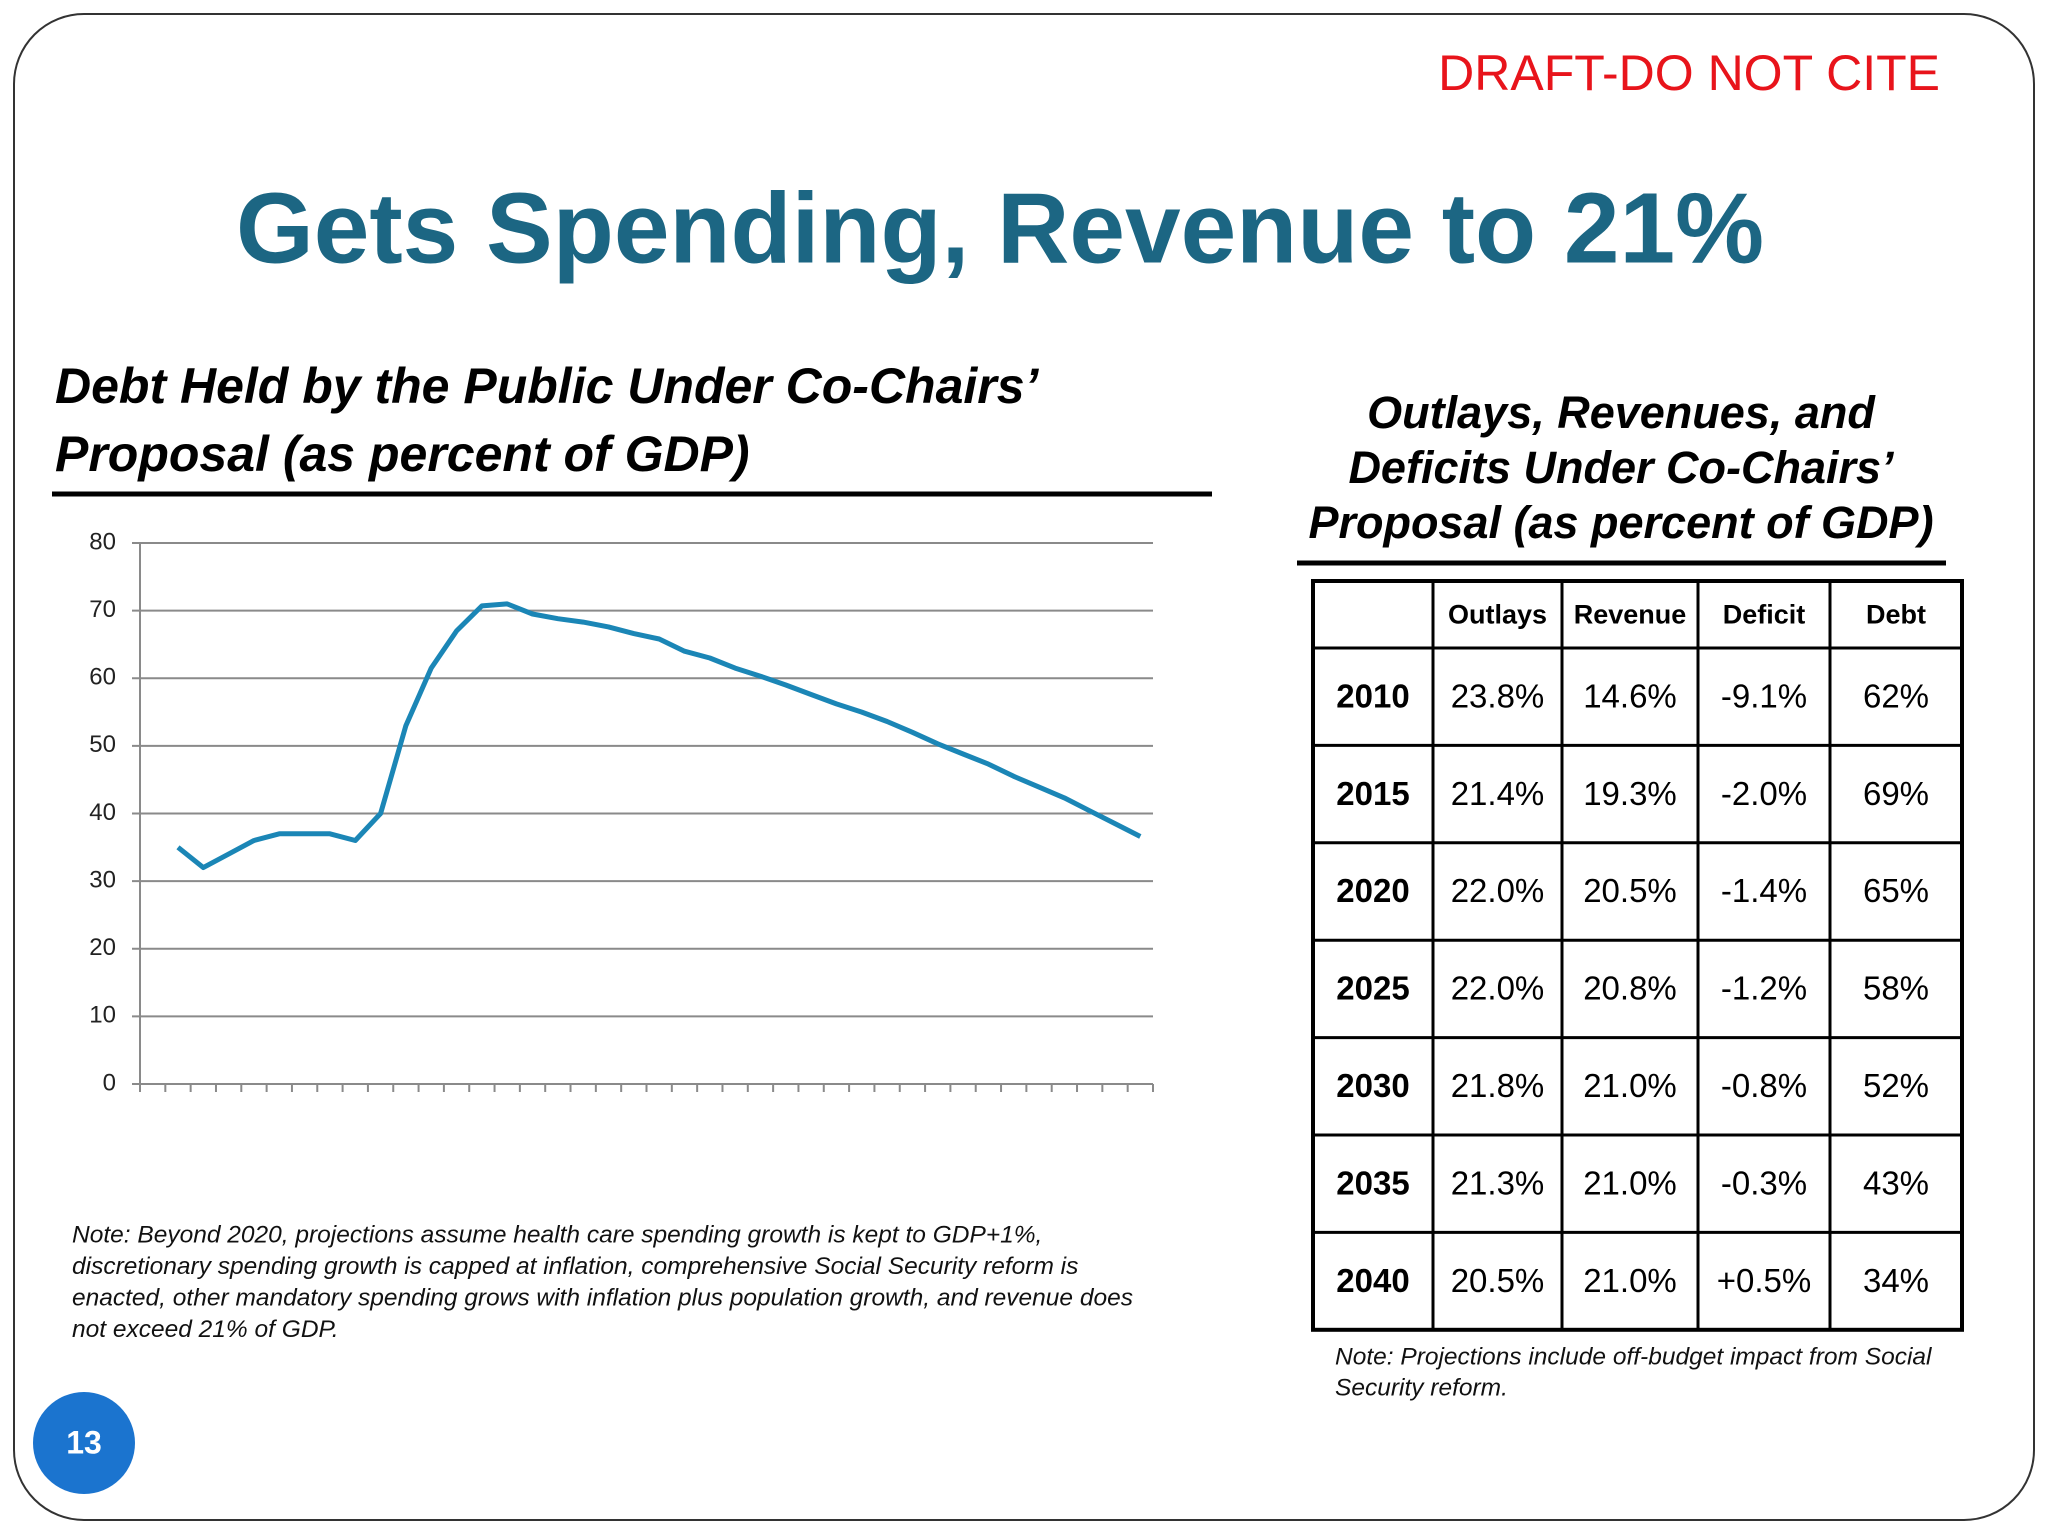 The image size is (2048, 1536). What do you see at coordinates (102, 812) in the screenshot?
I see `y-tick-label: 40` at bounding box center [102, 812].